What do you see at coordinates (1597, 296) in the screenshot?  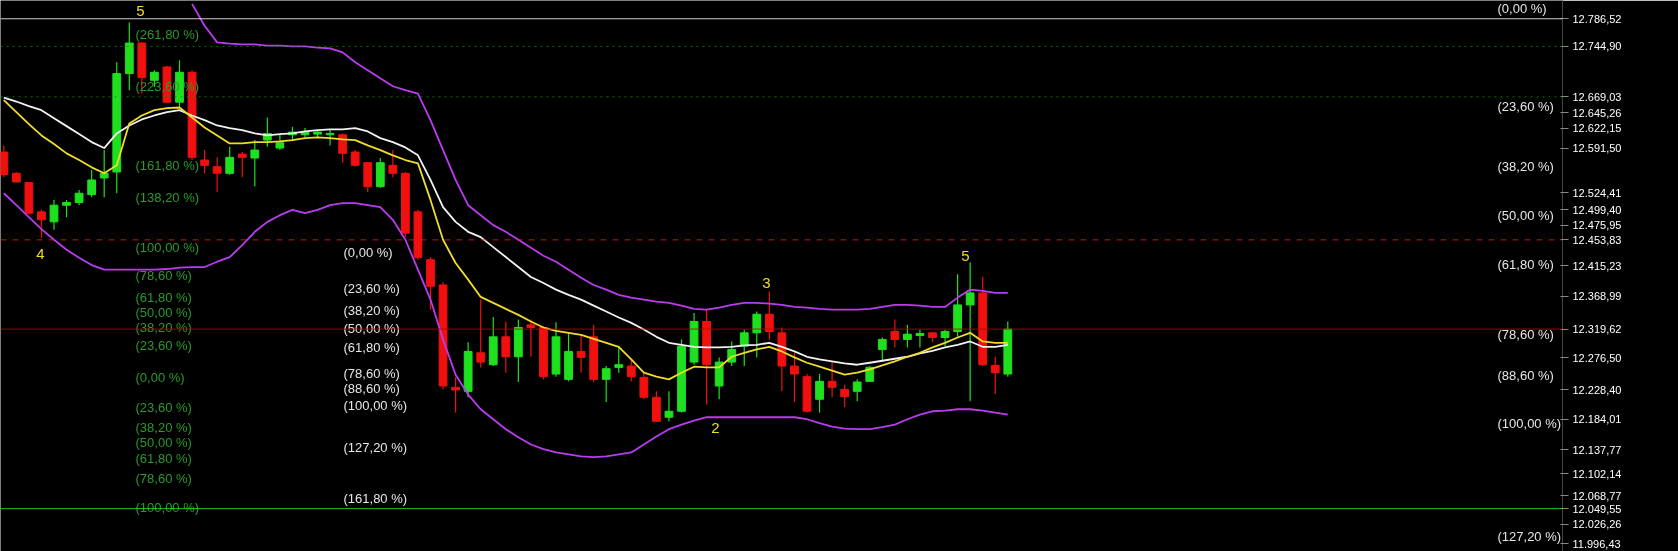 I see `y-tick-label: 12.368,99` at bounding box center [1597, 296].